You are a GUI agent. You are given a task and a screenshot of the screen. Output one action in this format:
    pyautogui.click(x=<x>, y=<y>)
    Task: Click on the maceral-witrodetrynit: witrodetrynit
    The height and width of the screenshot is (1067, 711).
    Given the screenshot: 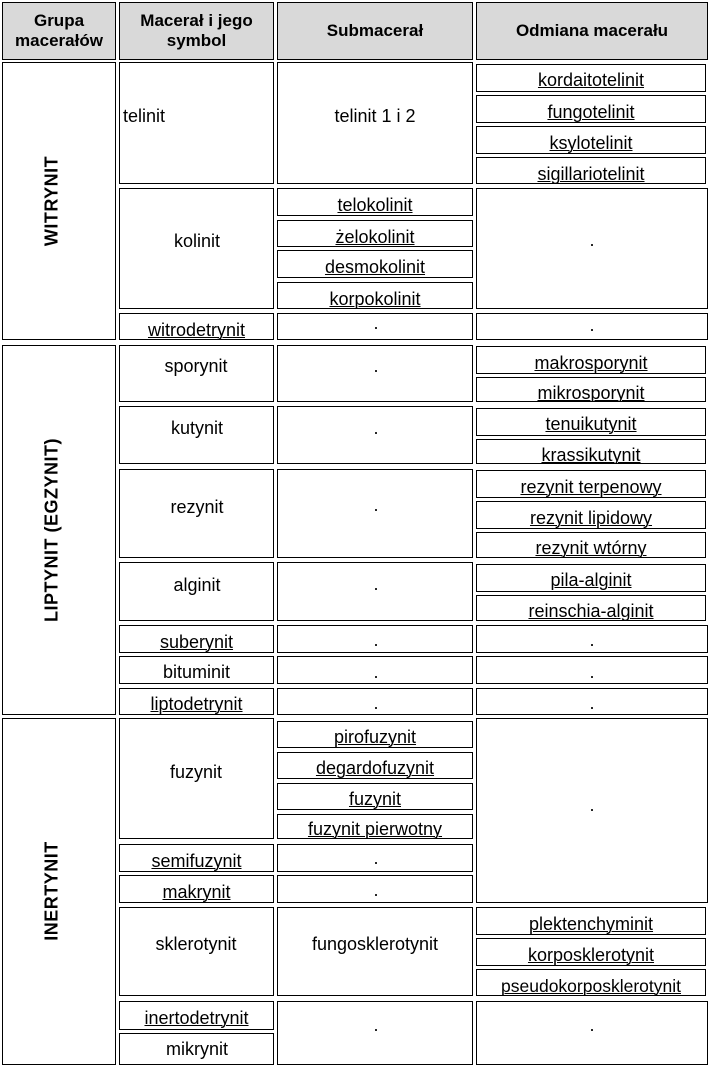 What is the action you would take?
    pyautogui.click(x=196, y=330)
    